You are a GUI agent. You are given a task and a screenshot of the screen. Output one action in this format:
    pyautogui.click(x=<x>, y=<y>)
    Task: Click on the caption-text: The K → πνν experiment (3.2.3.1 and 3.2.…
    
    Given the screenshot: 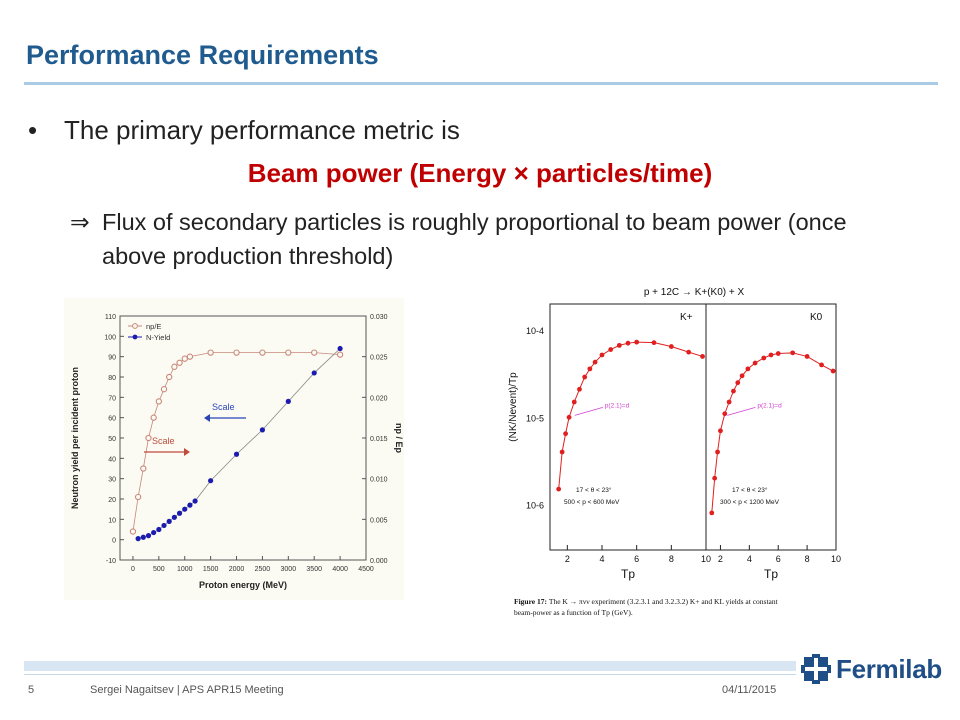 What is the action you would take?
    pyautogui.click(x=664, y=601)
    